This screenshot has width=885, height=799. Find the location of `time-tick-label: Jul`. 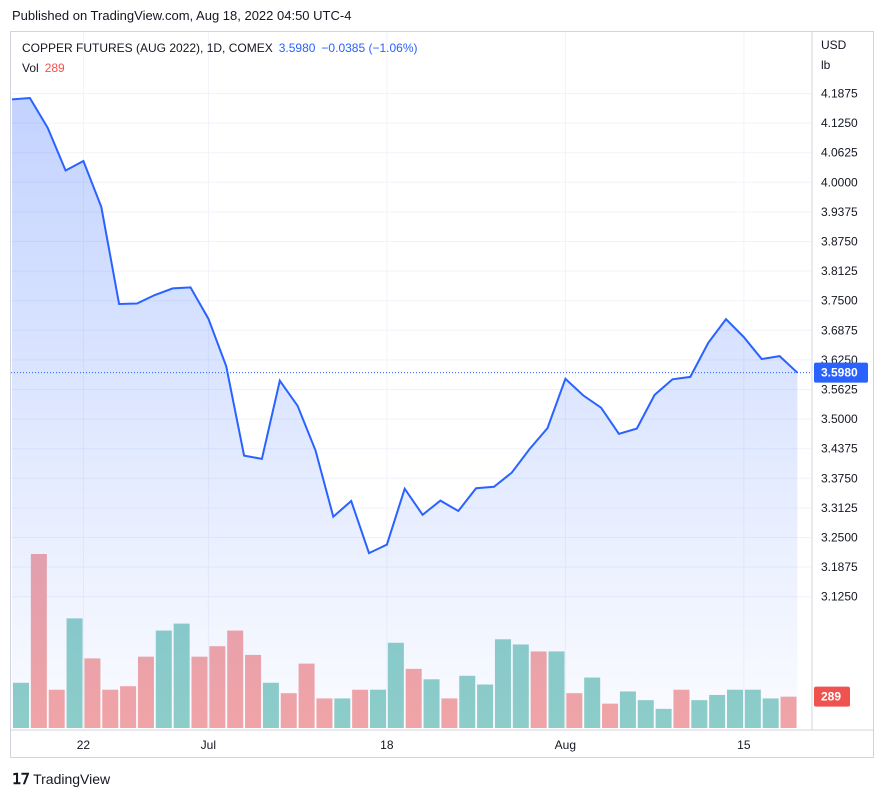

time-tick-label: Jul is located at coordinates (208, 745).